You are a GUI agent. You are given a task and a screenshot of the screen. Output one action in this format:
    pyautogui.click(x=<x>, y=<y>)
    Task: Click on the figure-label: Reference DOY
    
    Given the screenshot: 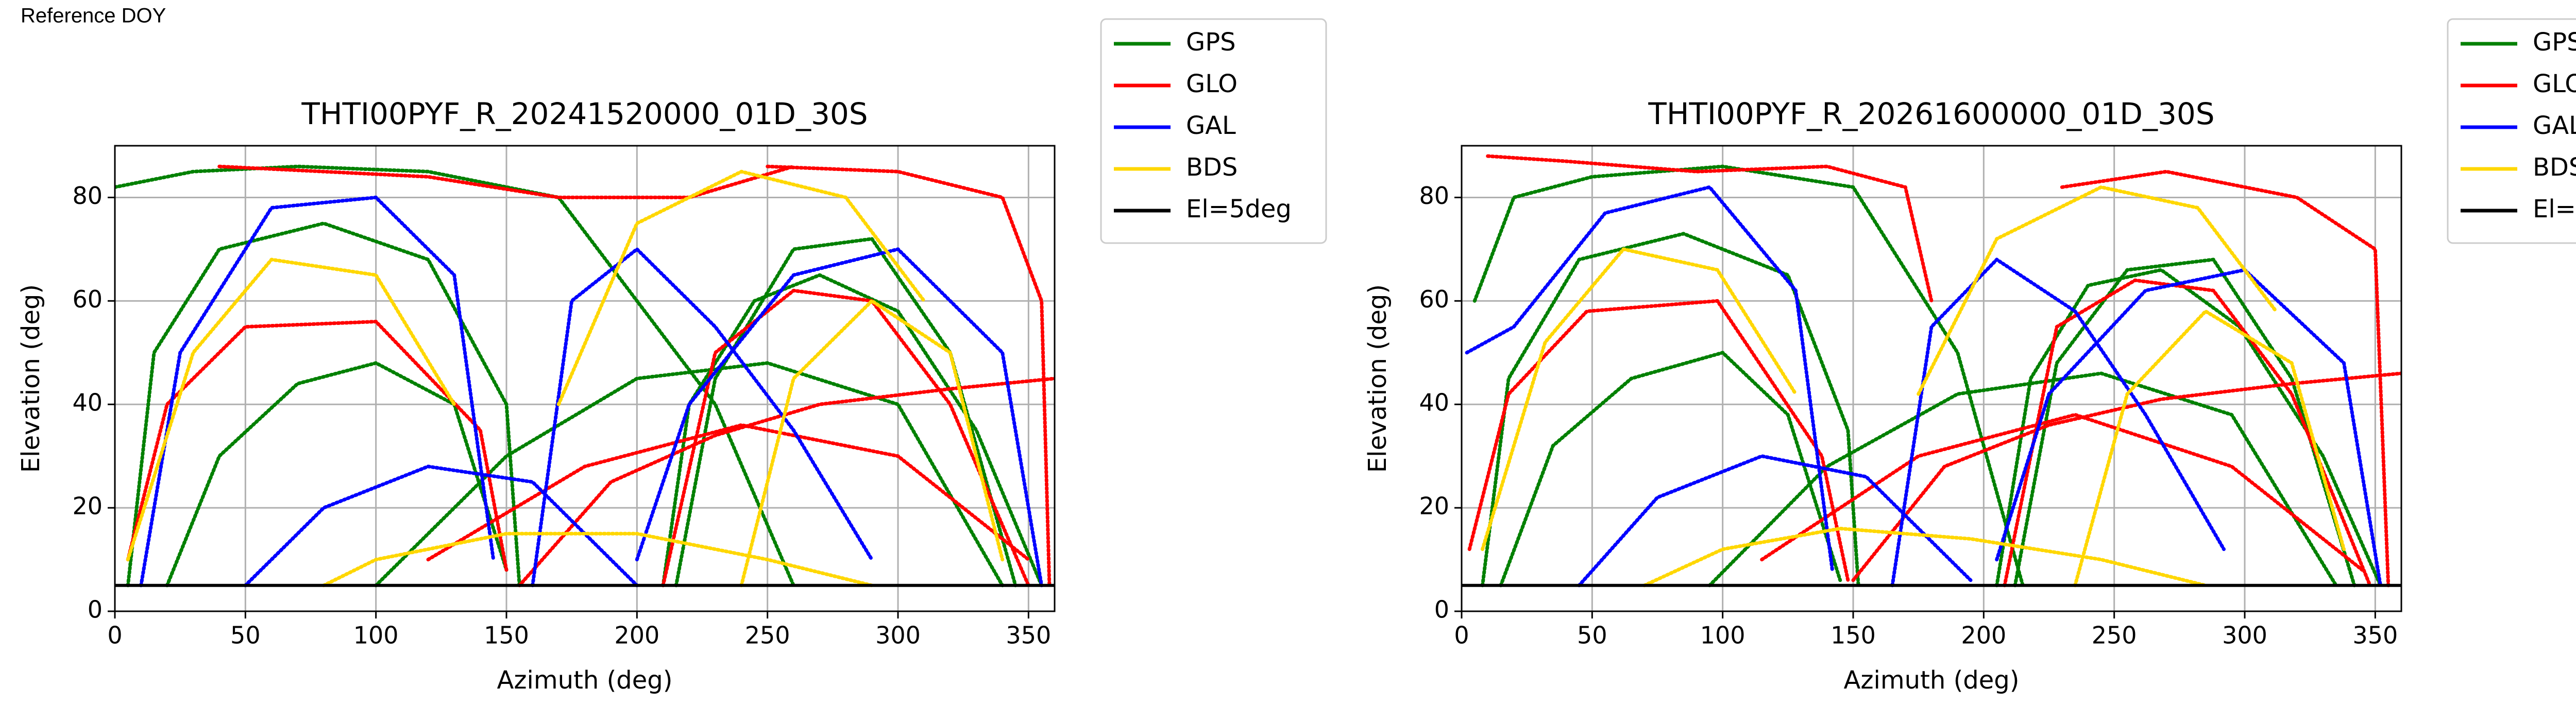 What is the action you would take?
    pyautogui.click(x=93, y=16)
    